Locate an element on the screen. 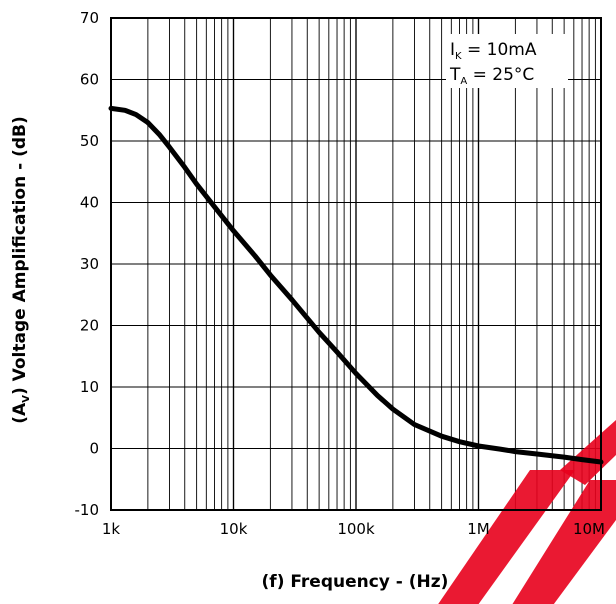 This screenshot has width=616, height=604. x-tick-label: 10M is located at coordinates (589, 529).